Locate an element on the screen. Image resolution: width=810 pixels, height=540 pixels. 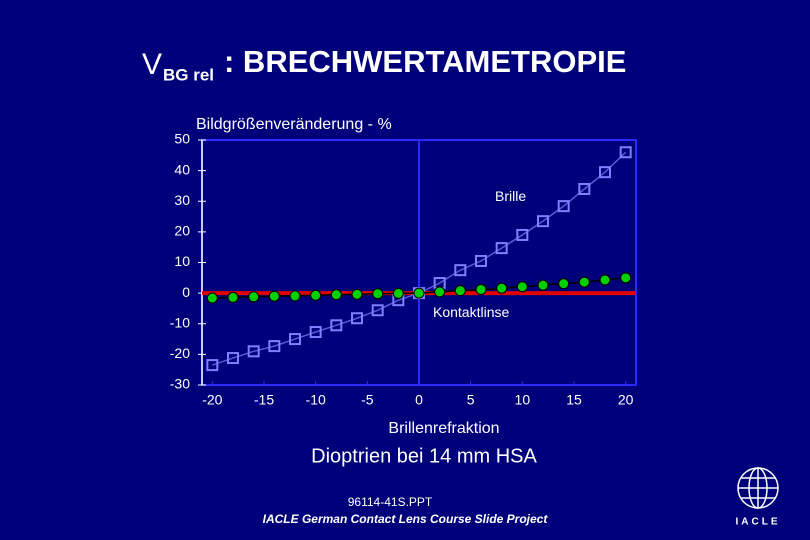
x-tick-label: 20 is located at coordinates (626, 400).